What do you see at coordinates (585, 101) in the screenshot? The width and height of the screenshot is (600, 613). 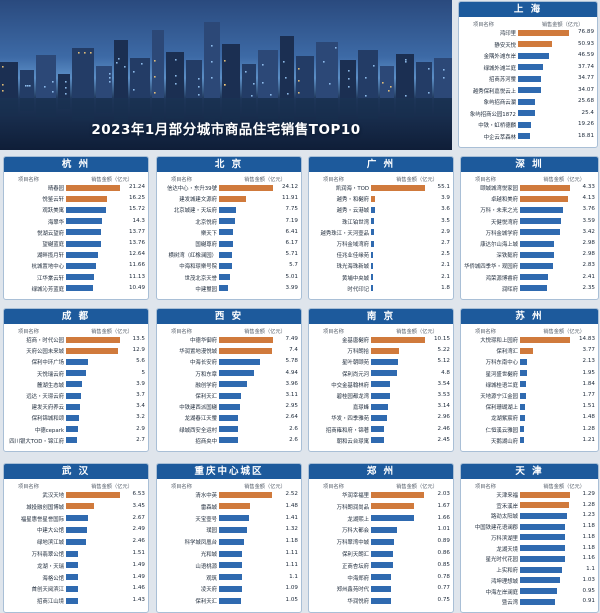 I see `bar-value: 25.68` at bounding box center [585, 101].